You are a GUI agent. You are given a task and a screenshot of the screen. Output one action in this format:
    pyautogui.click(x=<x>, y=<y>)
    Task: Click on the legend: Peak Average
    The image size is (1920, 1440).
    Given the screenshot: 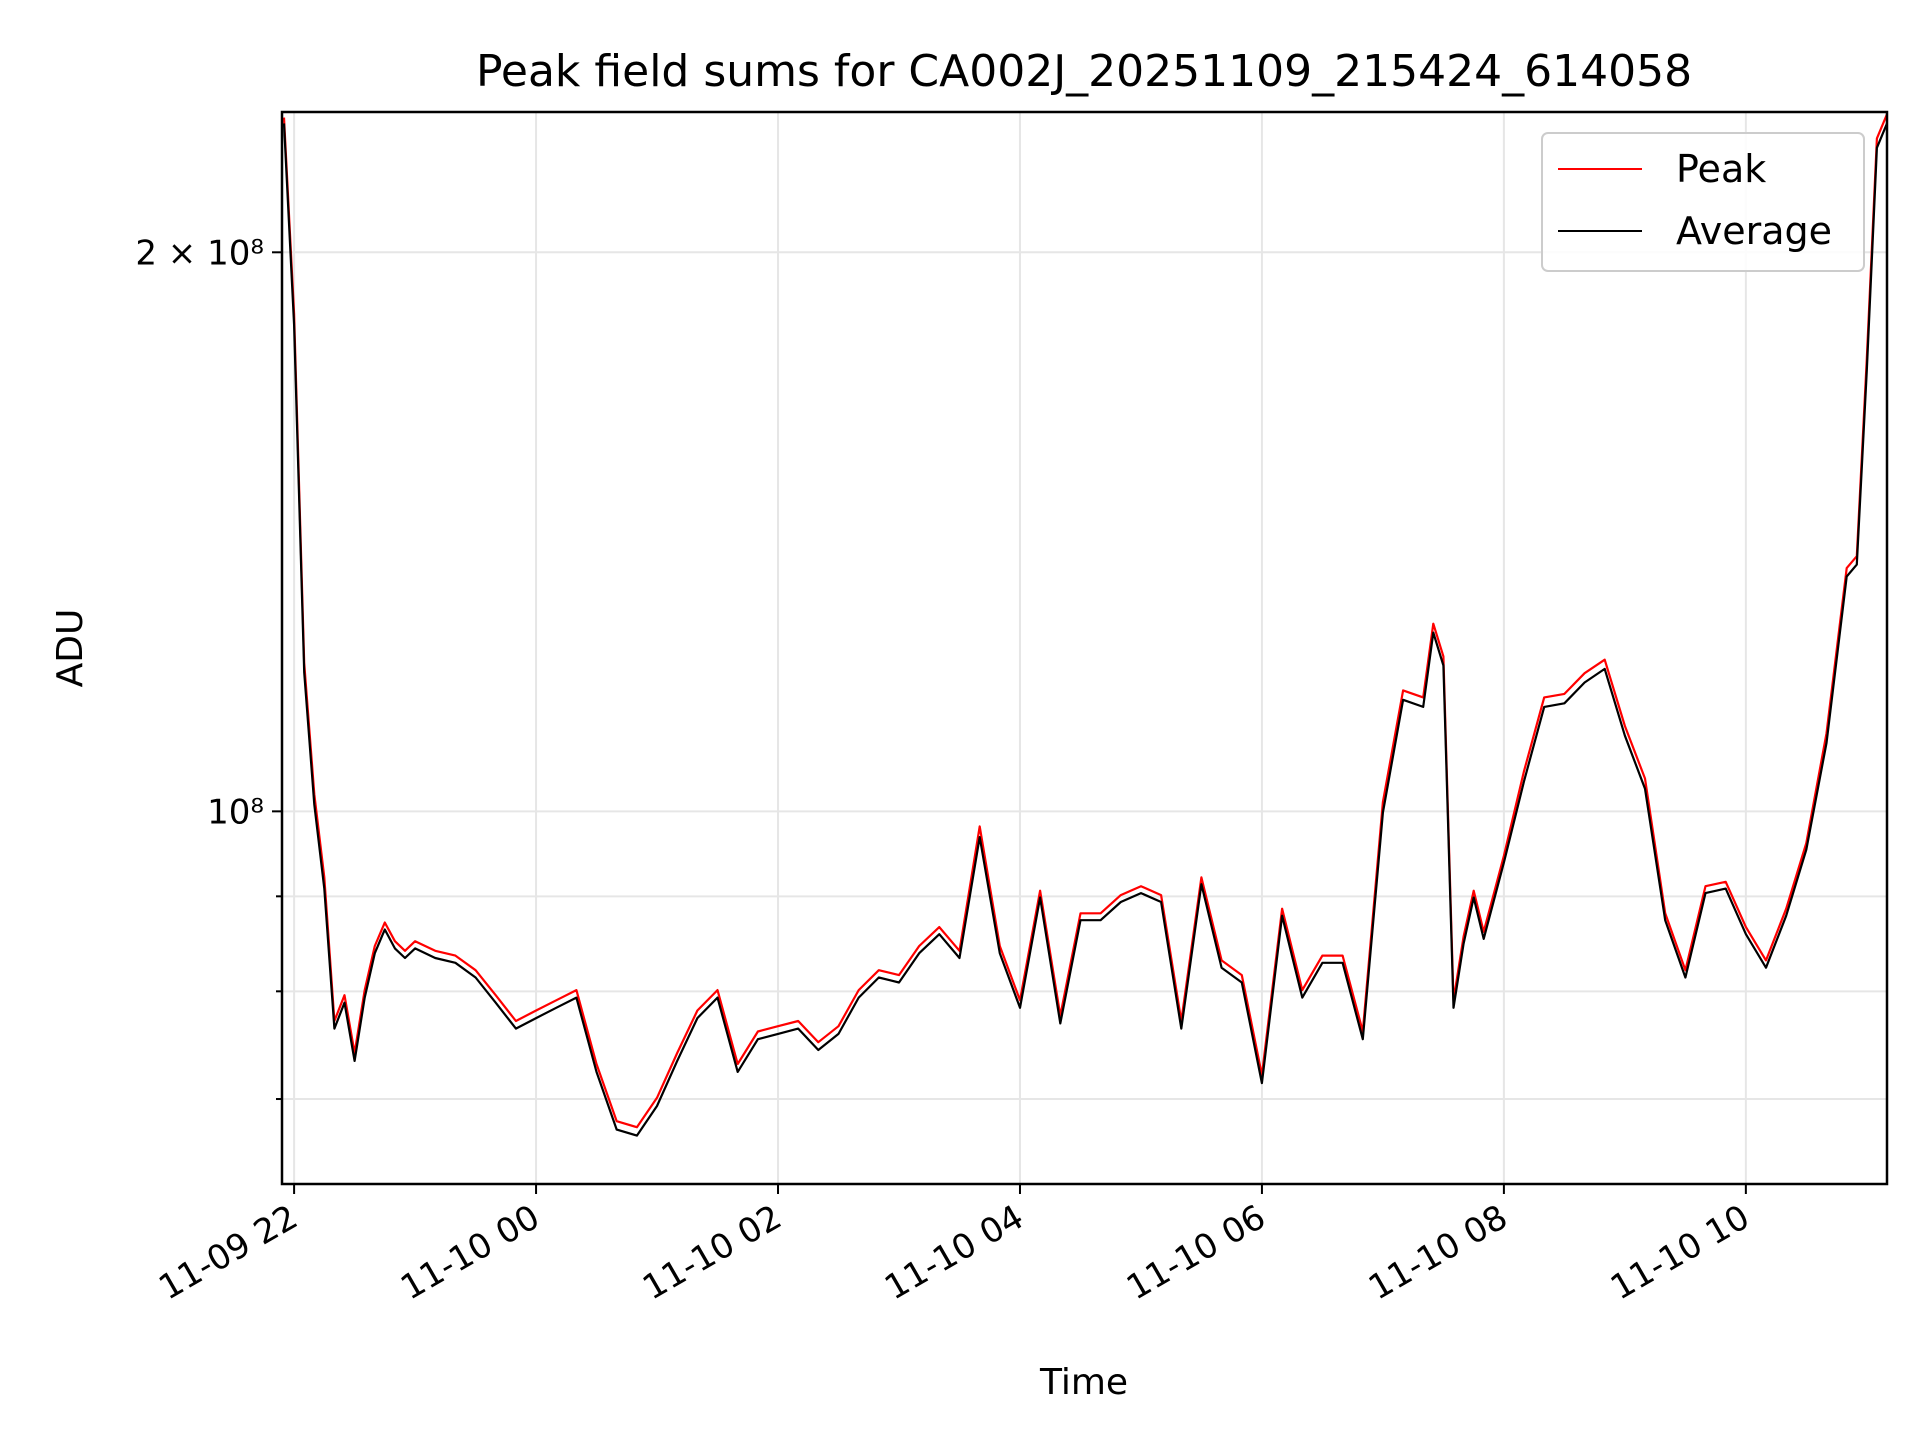 What is the action you would take?
    pyautogui.click(x=1703, y=202)
    